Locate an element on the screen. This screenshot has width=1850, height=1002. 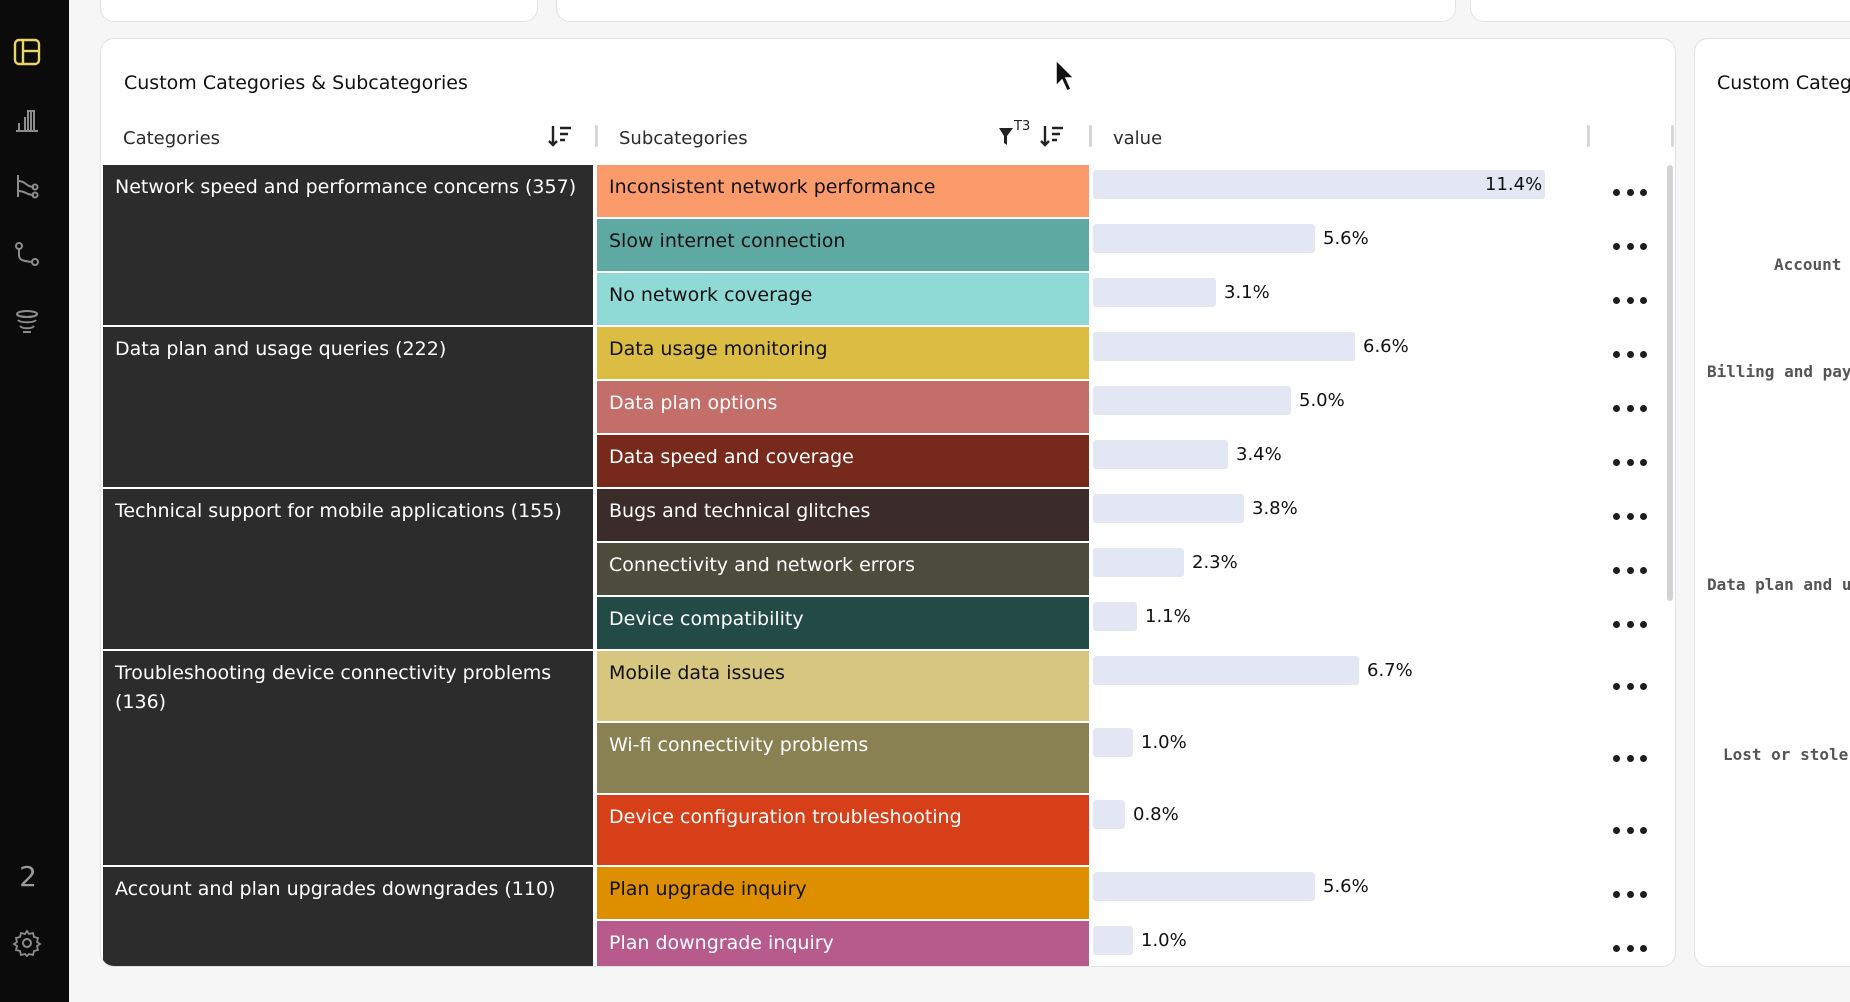
card-title: Custom Categories & Subcategories is located at coordinates (296, 83).